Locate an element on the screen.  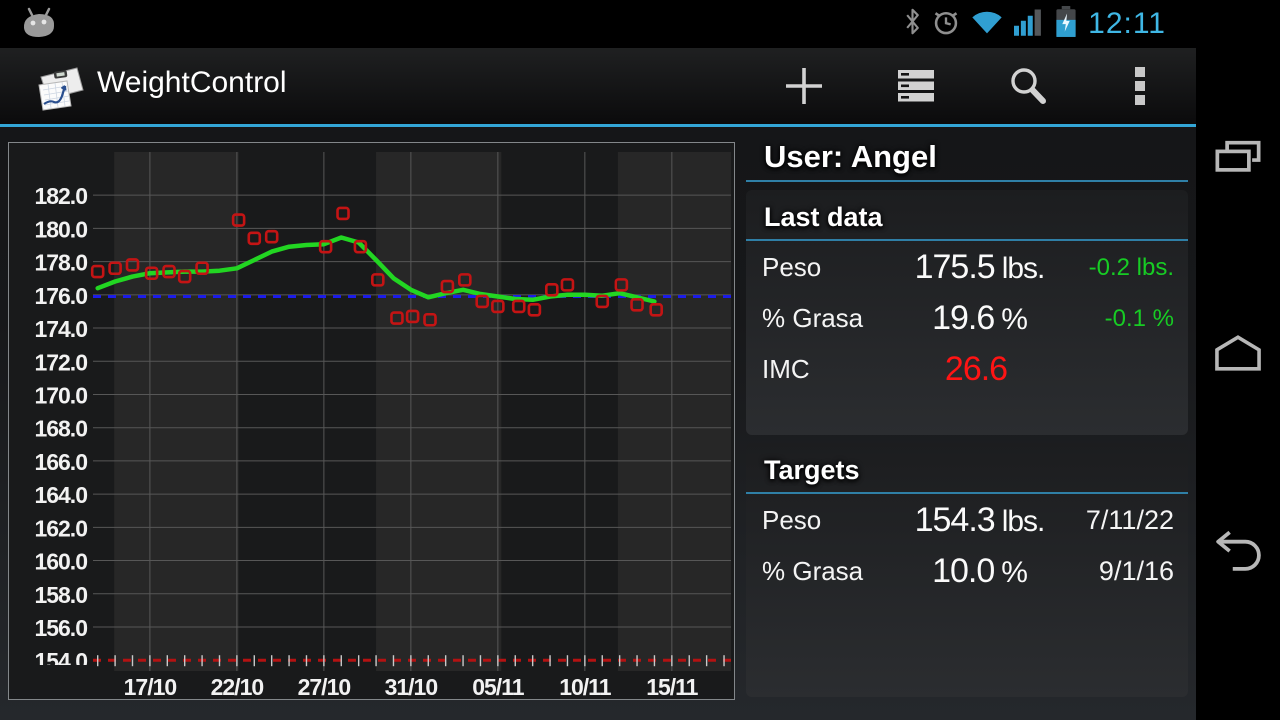
alarm-icon is located at coordinates (946, 24).